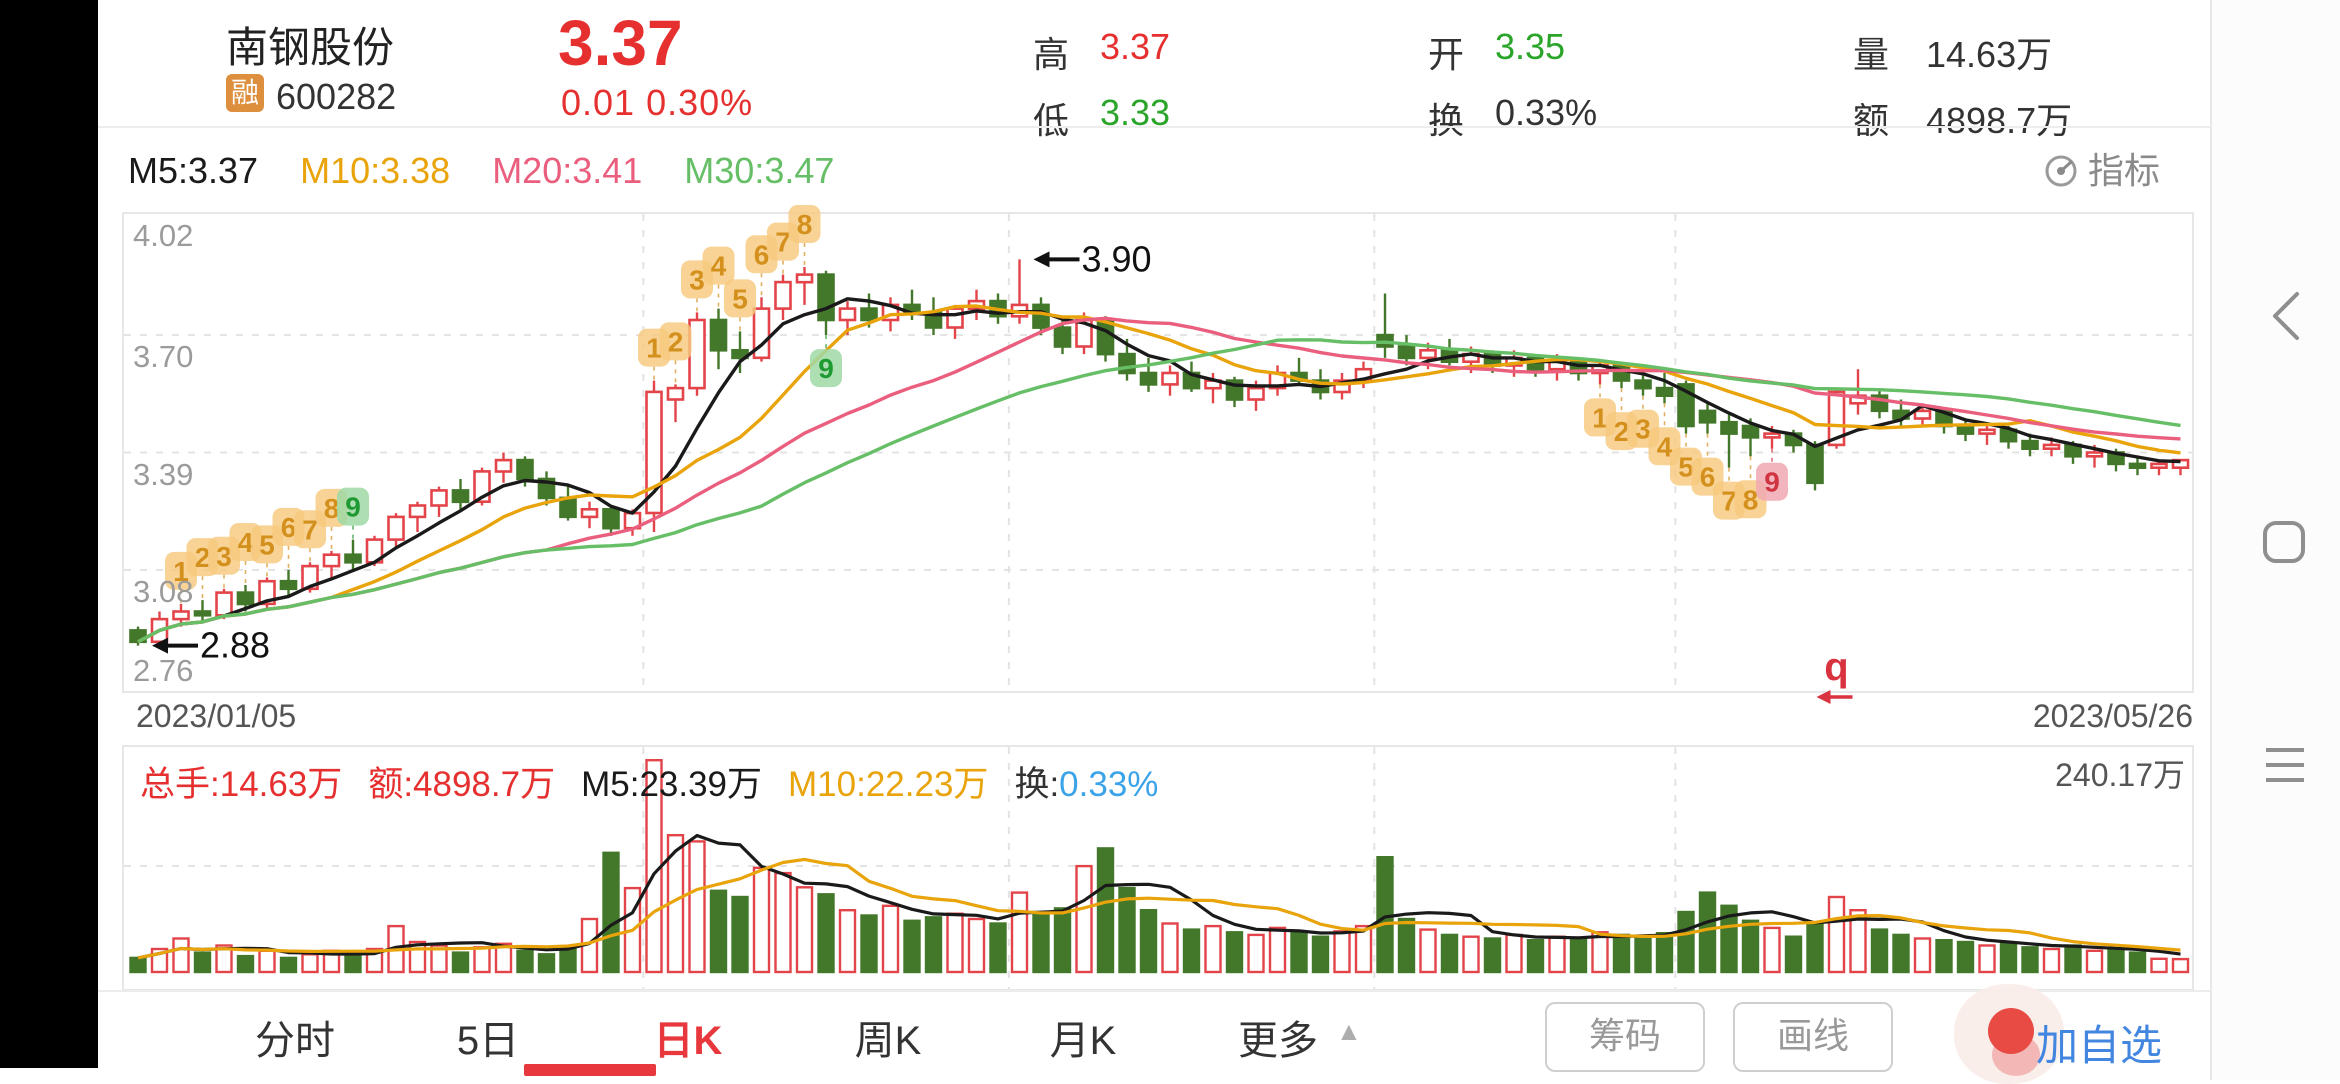 The height and width of the screenshot is (1084, 2340). I want to click on stat-open-value: 3.35, so click(1530, 46).